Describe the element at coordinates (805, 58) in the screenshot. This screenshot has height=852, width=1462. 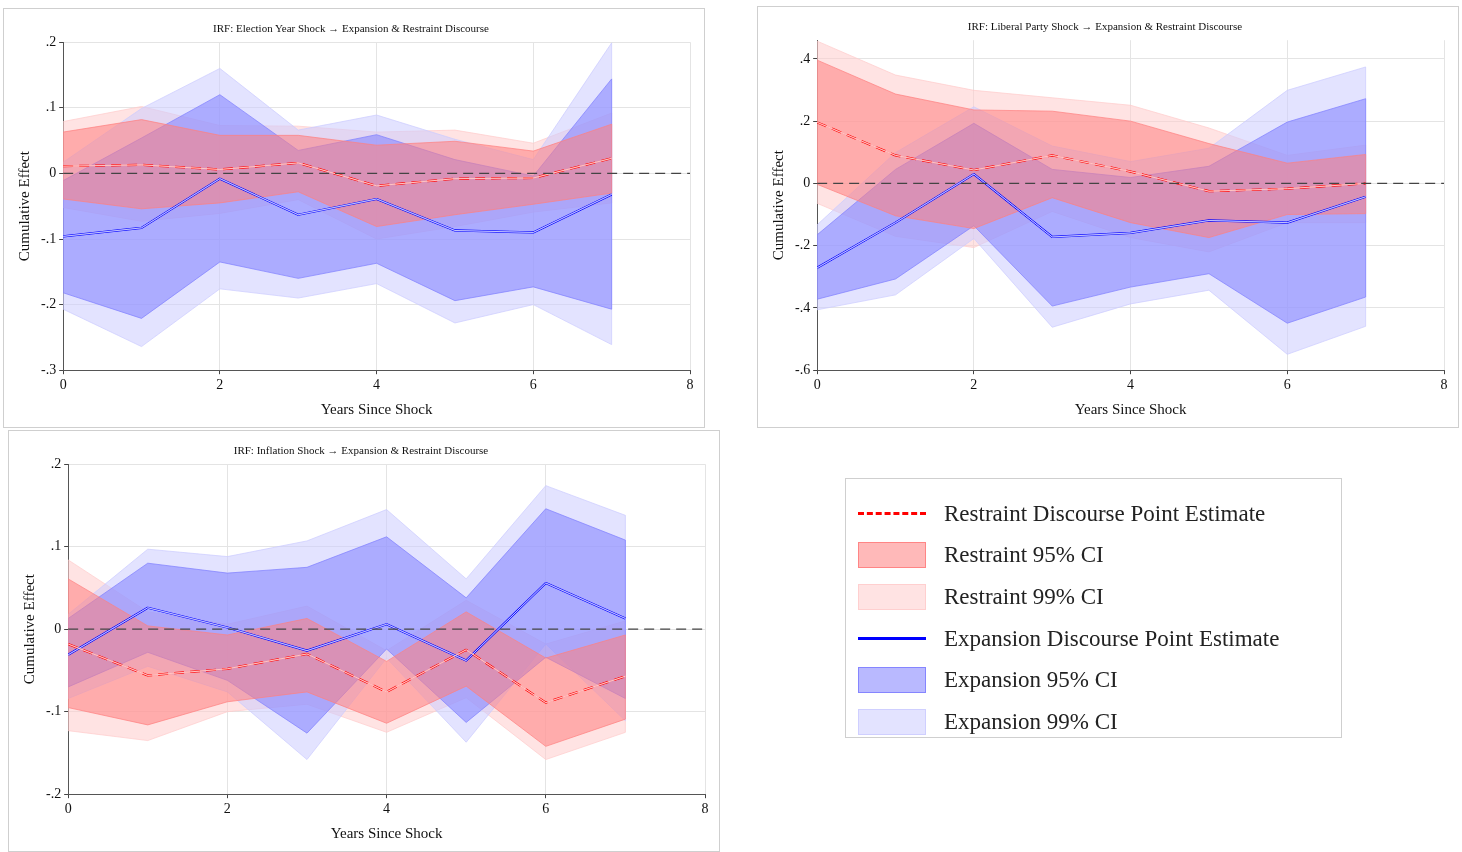
I see `y-tick-label: .4` at that location.